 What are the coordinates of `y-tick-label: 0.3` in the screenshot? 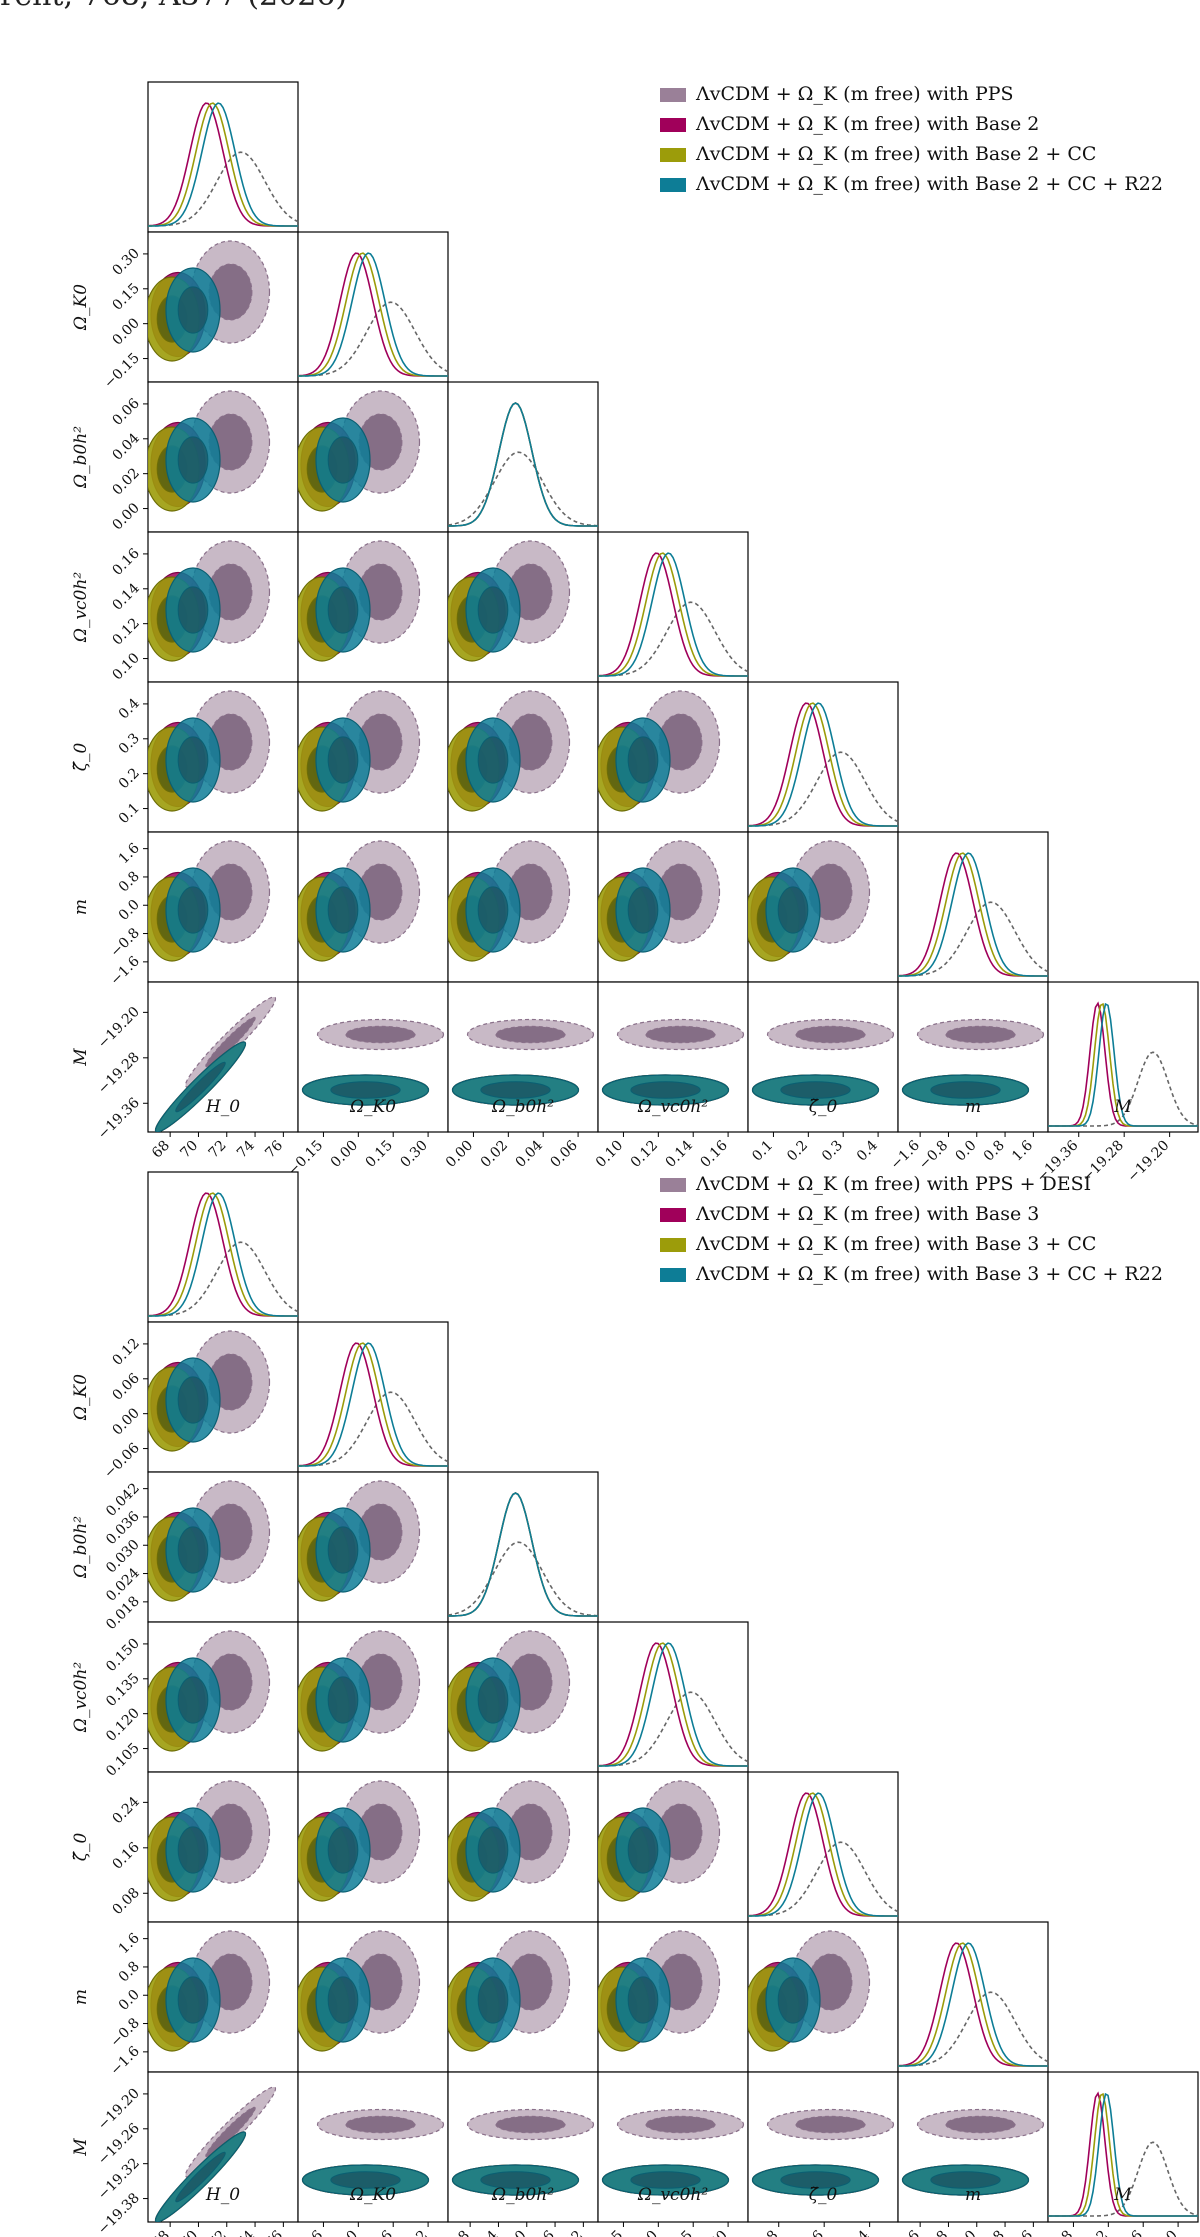 It's located at (129, 743).